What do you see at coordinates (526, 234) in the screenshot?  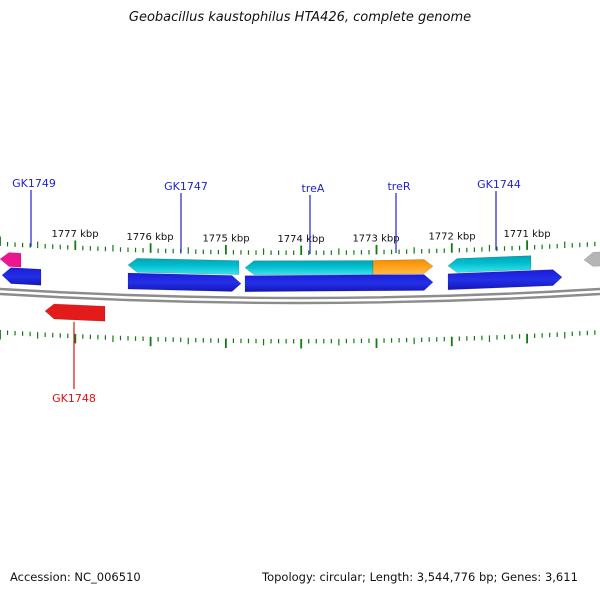 I see `ruler-position-label: 1771 kbp` at bounding box center [526, 234].